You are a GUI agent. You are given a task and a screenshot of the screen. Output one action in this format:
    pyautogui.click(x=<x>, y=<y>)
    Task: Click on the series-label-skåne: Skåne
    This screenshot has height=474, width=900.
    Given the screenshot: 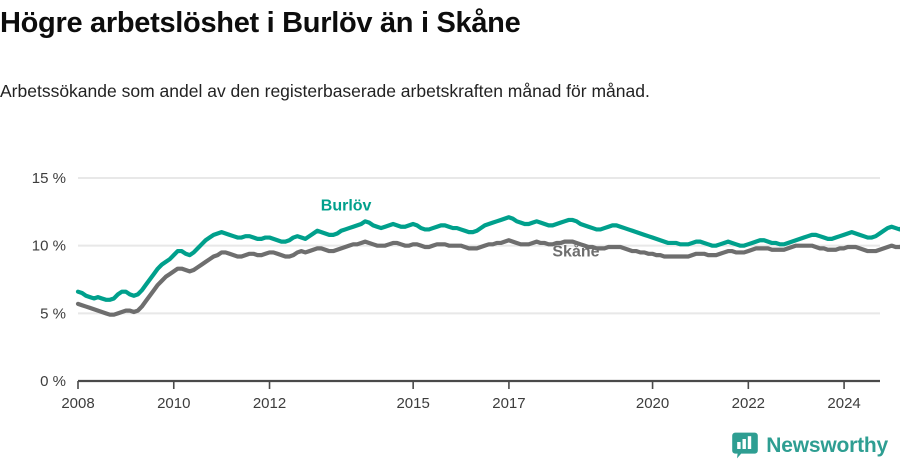 What is the action you would take?
    pyautogui.click(x=575, y=251)
    